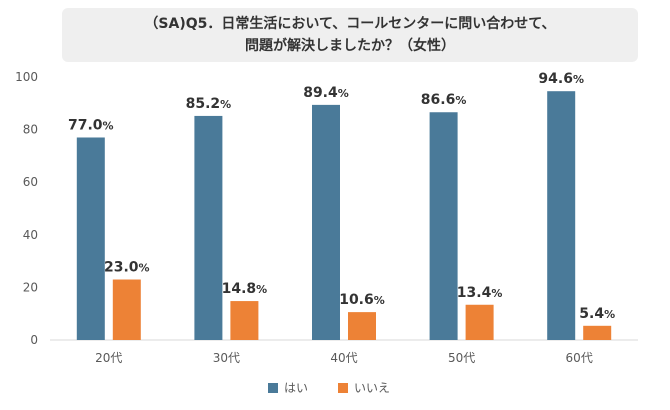 The height and width of the screenshot is (410, 670). What do you see at coordinates (30, 235) in the screenshot?
I see `y-tick-label: 40` at bounding box center [30, 235].